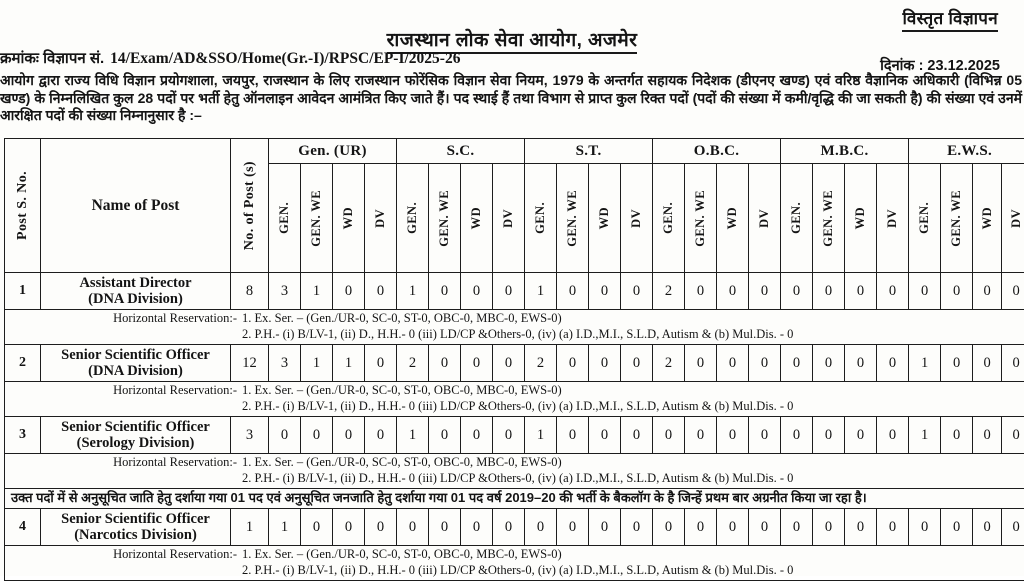 Image resolution: width=1024 pixels, height=581 pixels. What do you see at coordinates (317, 218) in the screenshot?
I see `subheader-gen-ur-genwe: GEN. WE` at bounding box center [317, 218].